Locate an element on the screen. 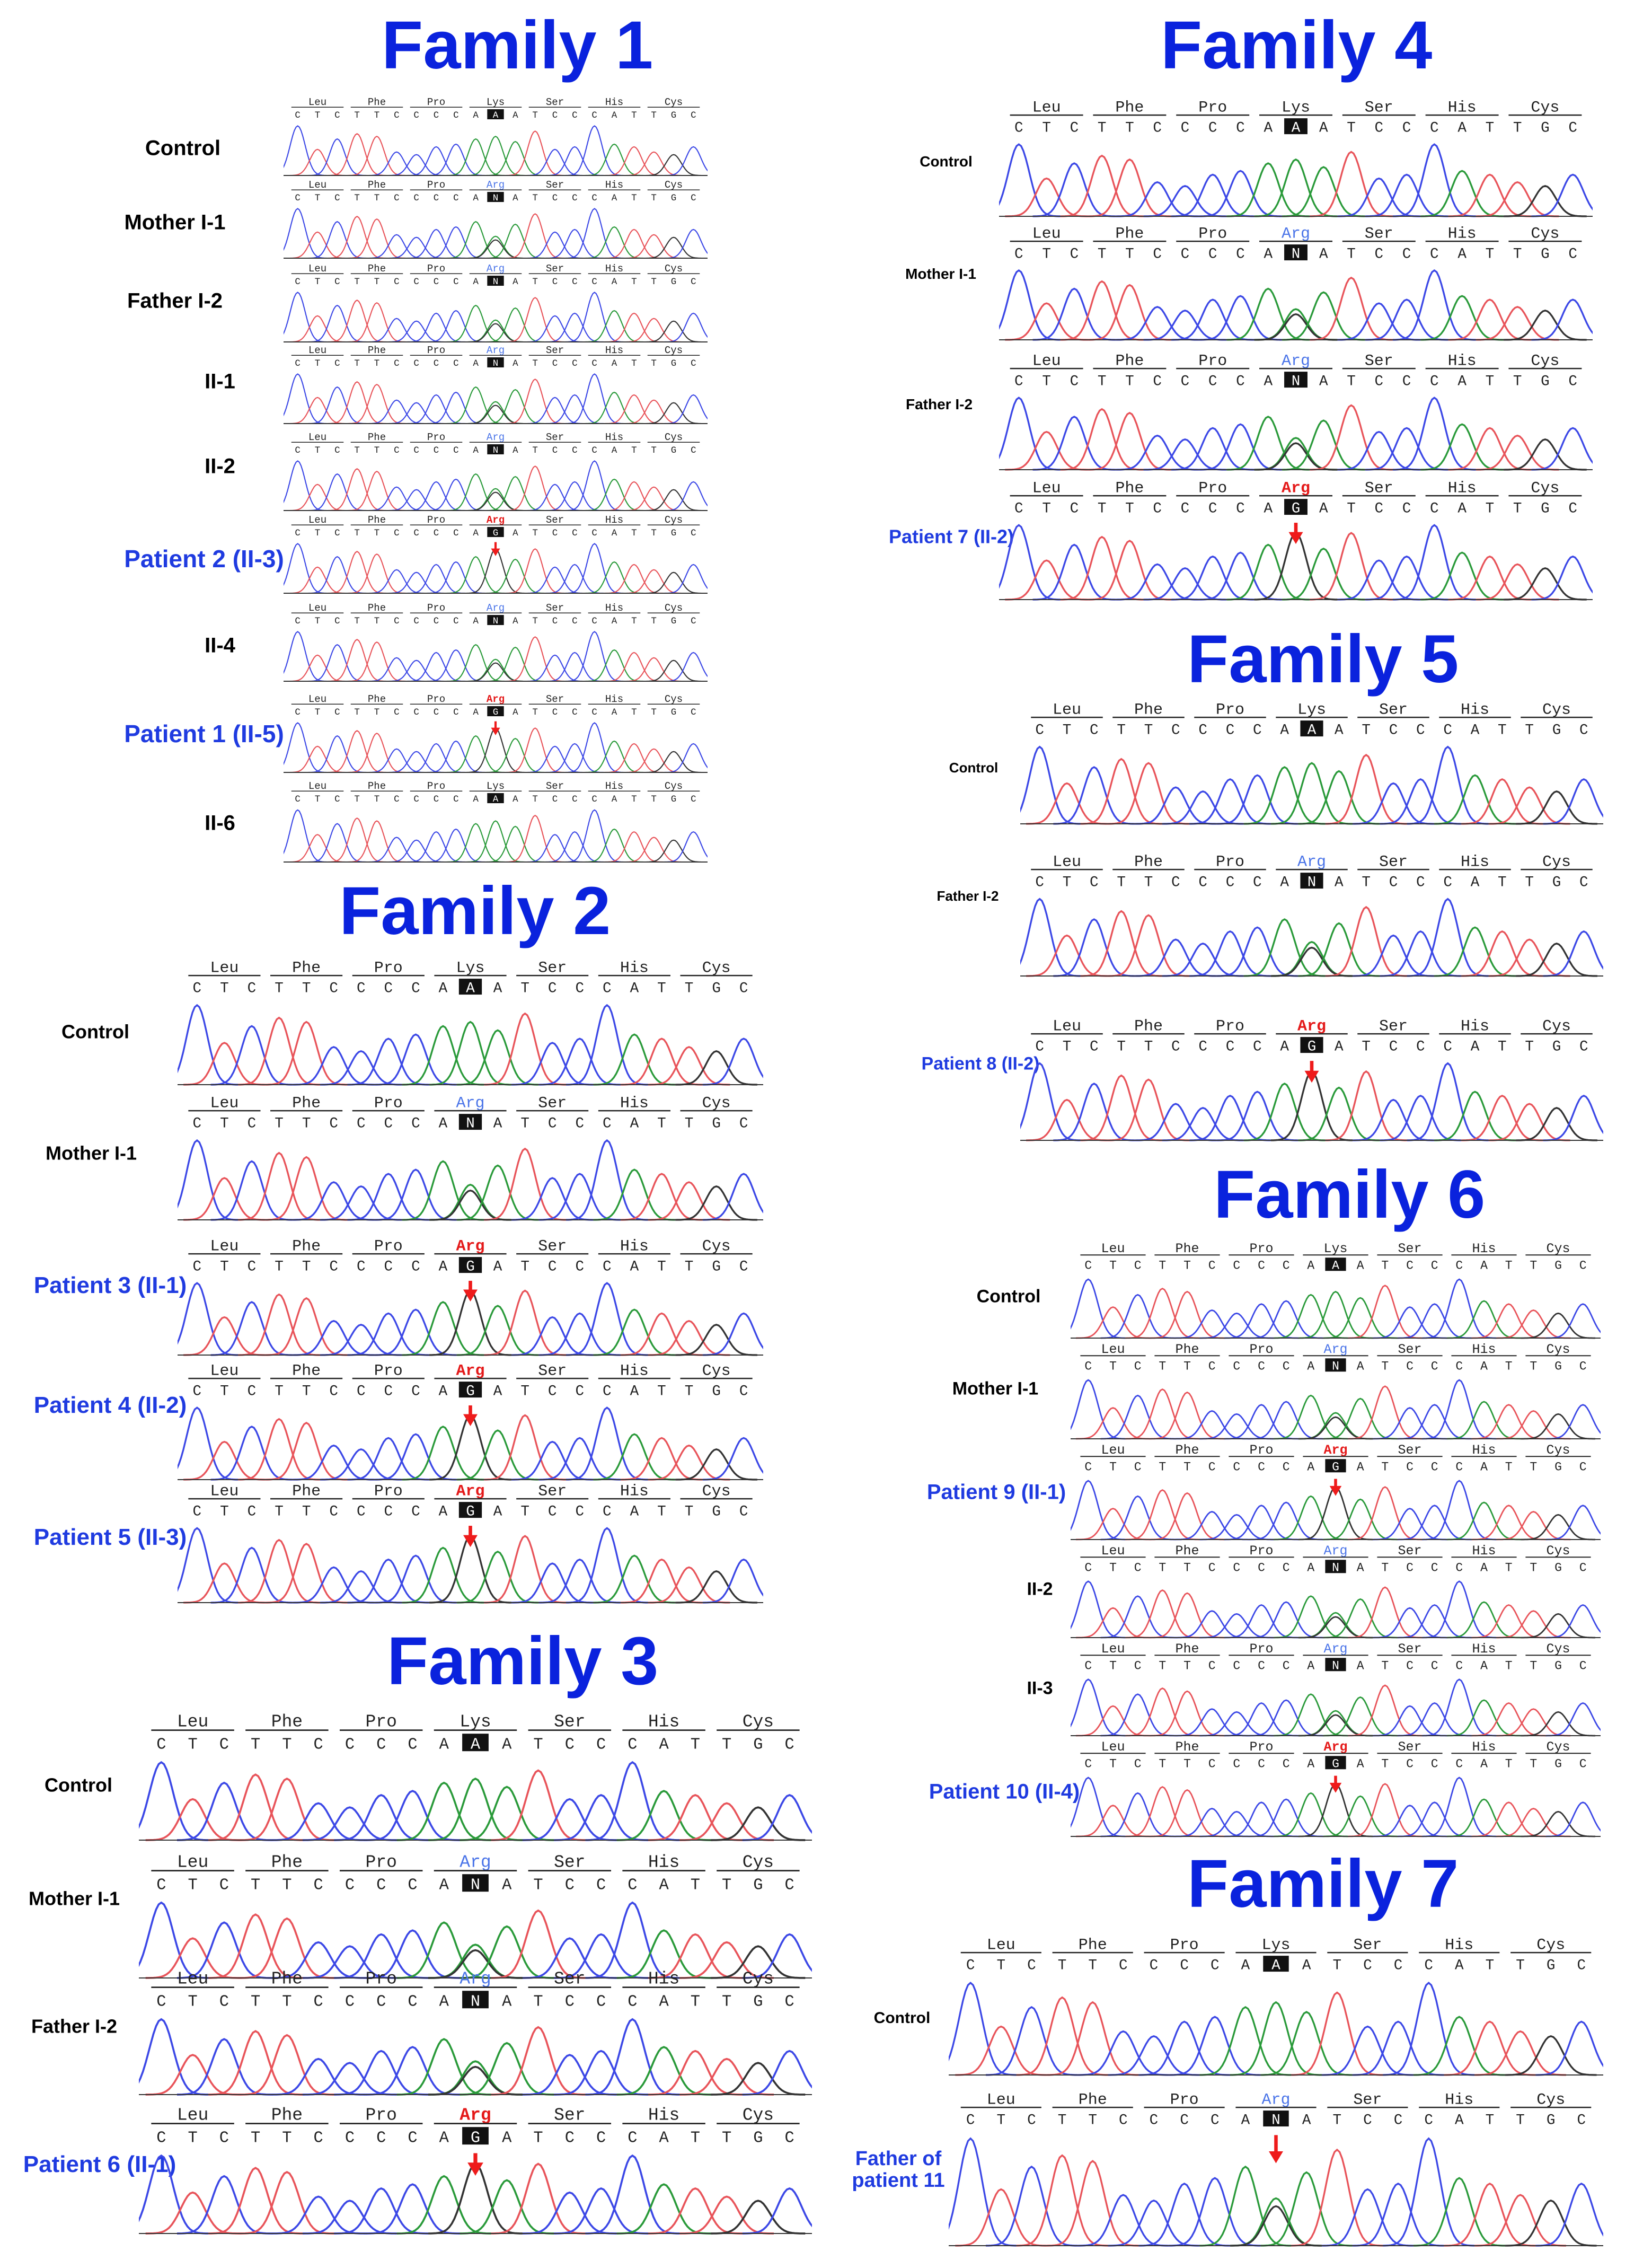  patient-label: Patient 9 (II-1) is located at coordinates (996, 1492).